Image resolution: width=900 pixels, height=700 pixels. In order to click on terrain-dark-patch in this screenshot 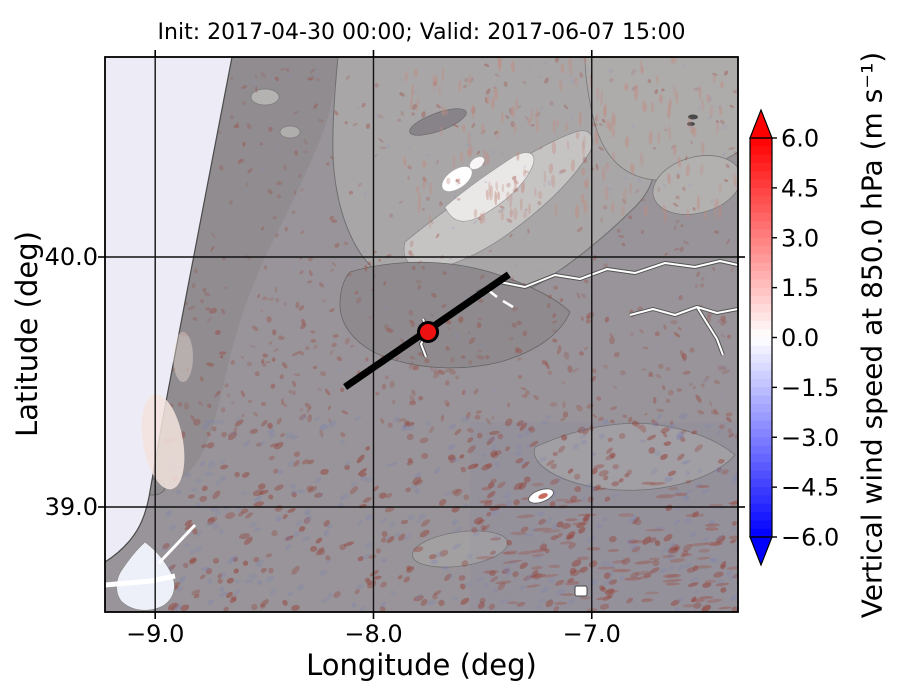, I will do `click(438, 122)`.